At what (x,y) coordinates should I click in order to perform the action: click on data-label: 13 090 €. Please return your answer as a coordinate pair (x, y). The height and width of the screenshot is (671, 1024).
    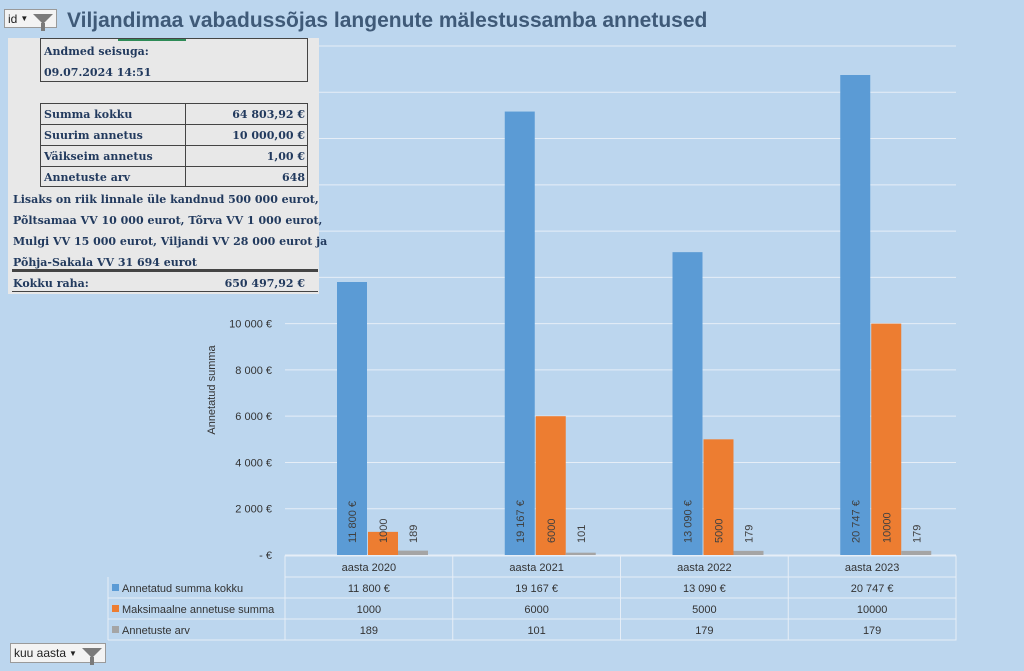
    Looking at the image, I should click on (689, 521).